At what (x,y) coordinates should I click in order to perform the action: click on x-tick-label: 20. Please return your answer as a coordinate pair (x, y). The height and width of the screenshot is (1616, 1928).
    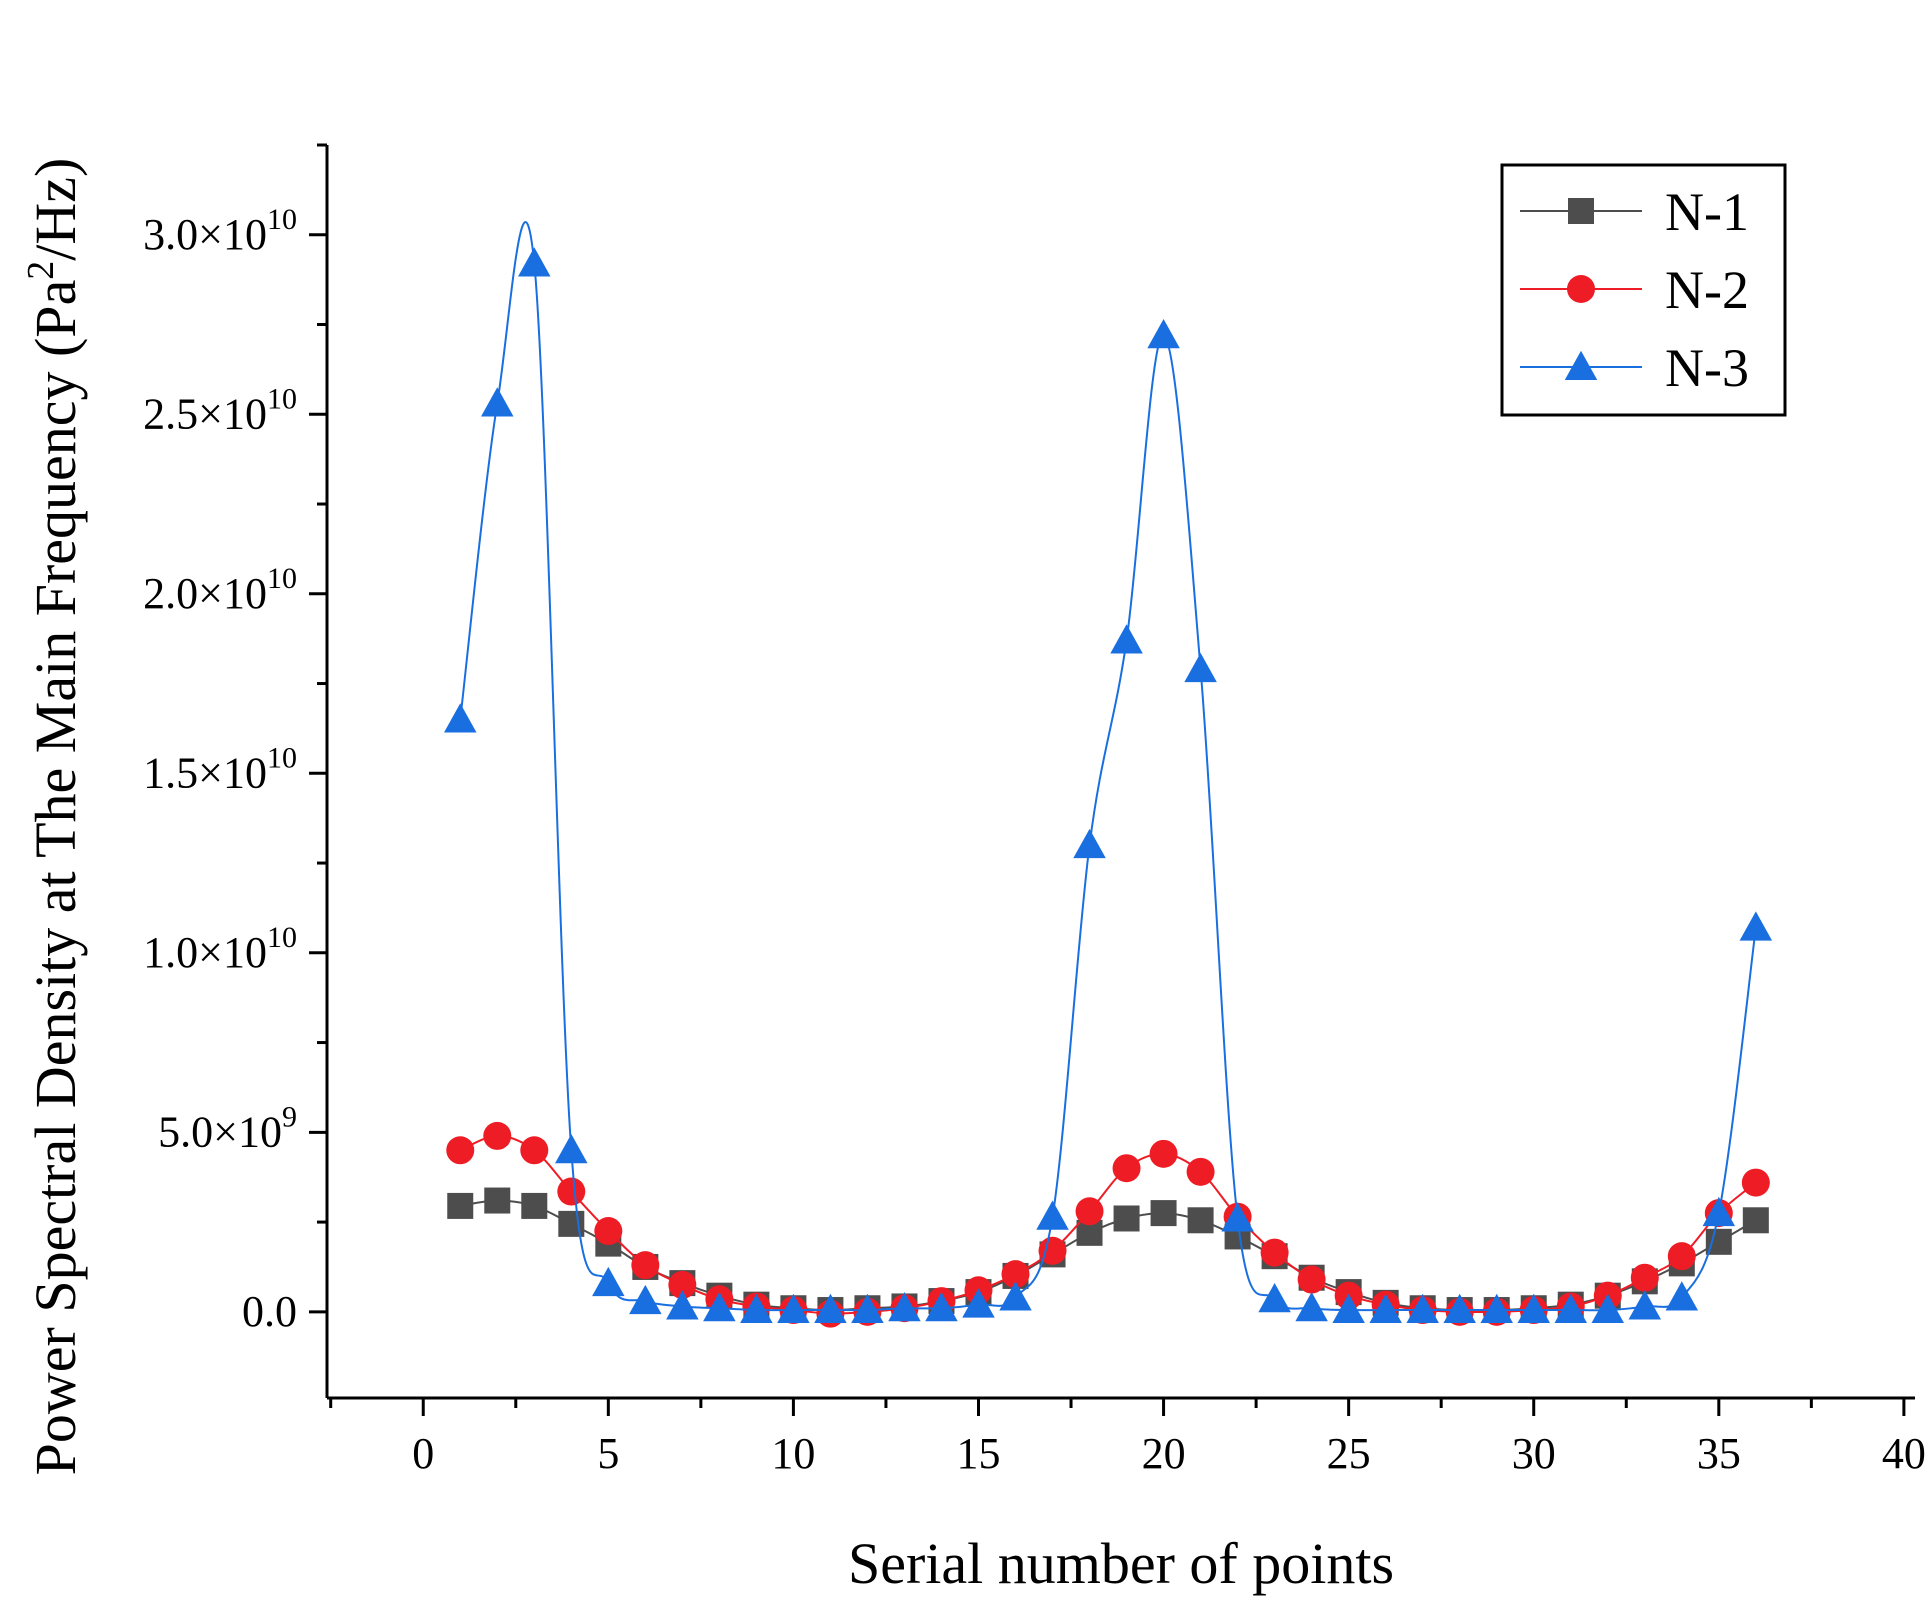
    Looking at the image, I should click on (1164, 1453).